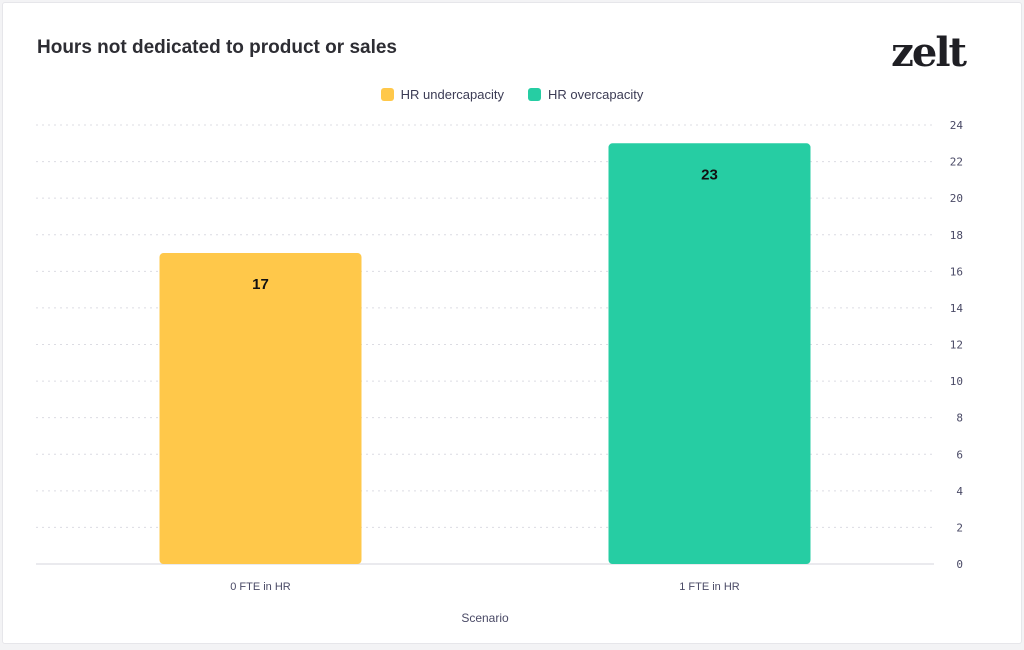  What do you see at coordinates (260, 408) in the screenshot?
I see `bar-undercapacity` at bounding box center [260, 408].